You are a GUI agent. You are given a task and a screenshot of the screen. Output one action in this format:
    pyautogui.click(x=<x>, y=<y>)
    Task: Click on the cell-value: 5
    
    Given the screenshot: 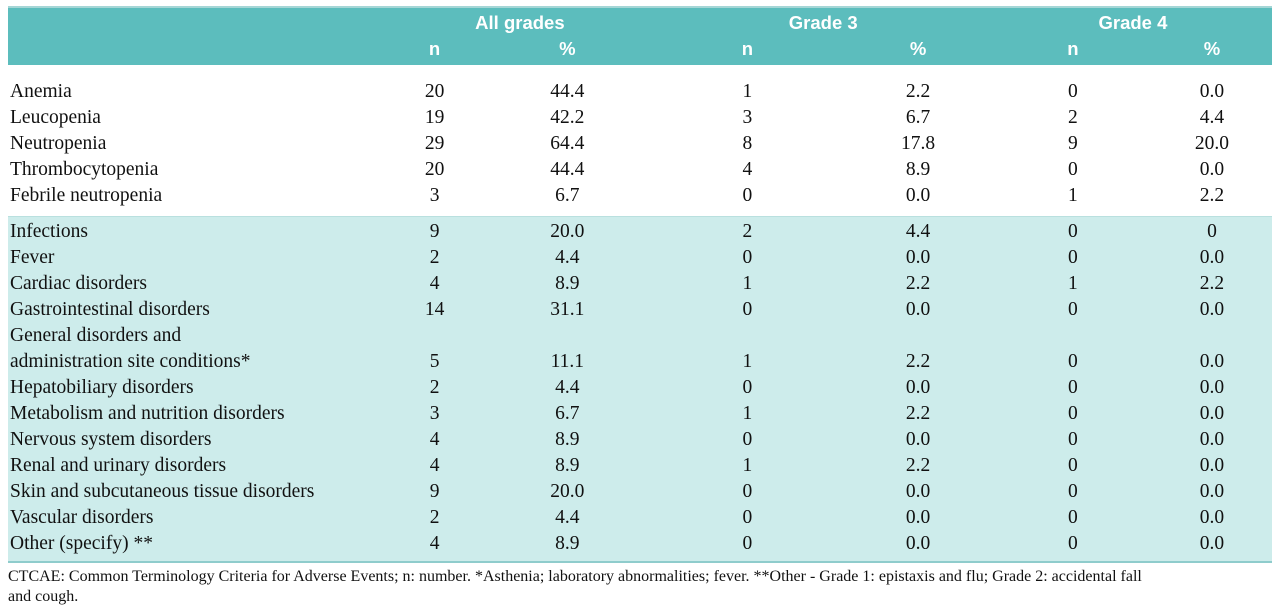 What is the action you would take?
    pyautogui.click(x=434, y=361)
    